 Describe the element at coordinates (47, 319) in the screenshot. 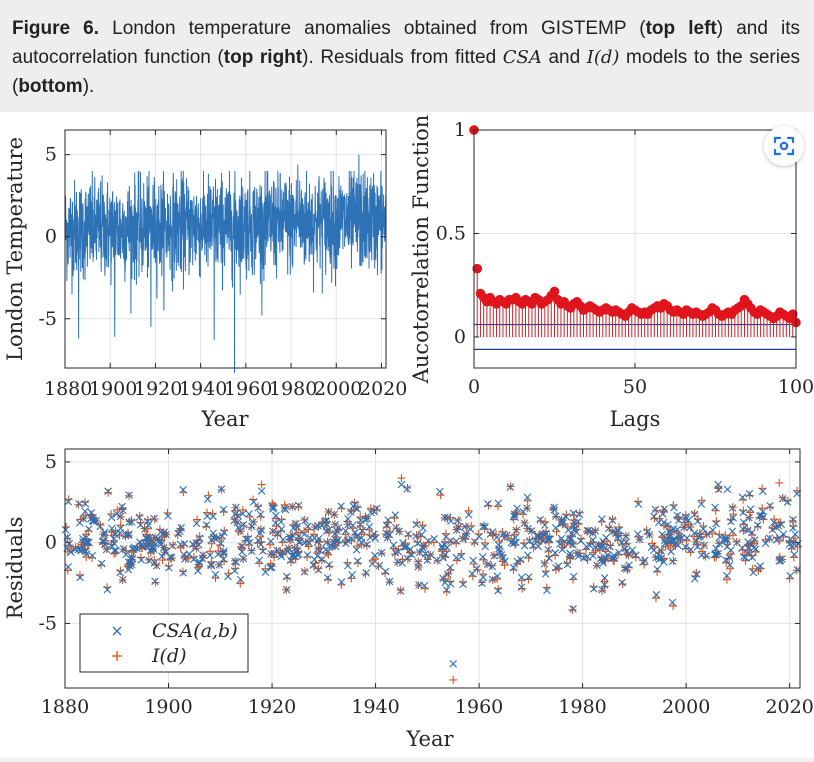

I see `temperature-ytick-label: -5` at that location.